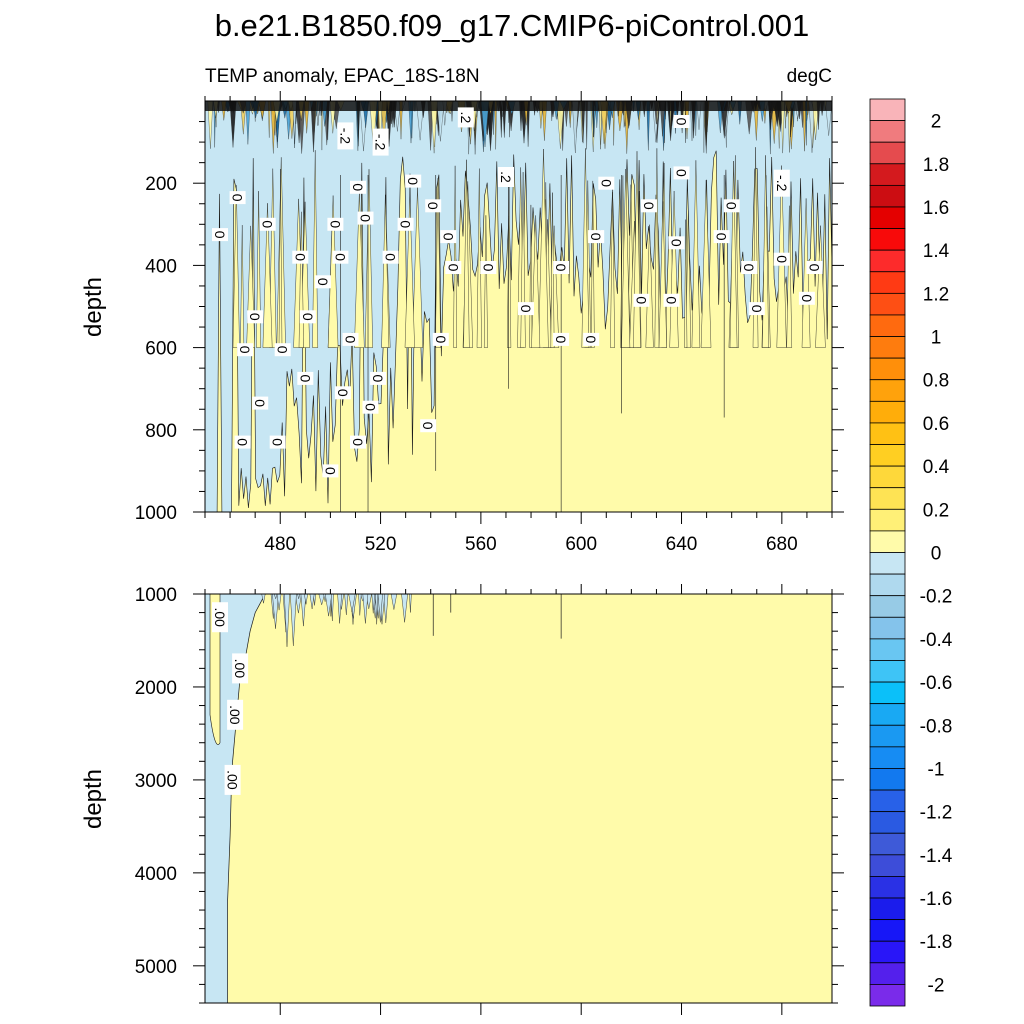  Describe the element at coordinates (518, 106) in the screenshot. I see `surface-band` at that location.